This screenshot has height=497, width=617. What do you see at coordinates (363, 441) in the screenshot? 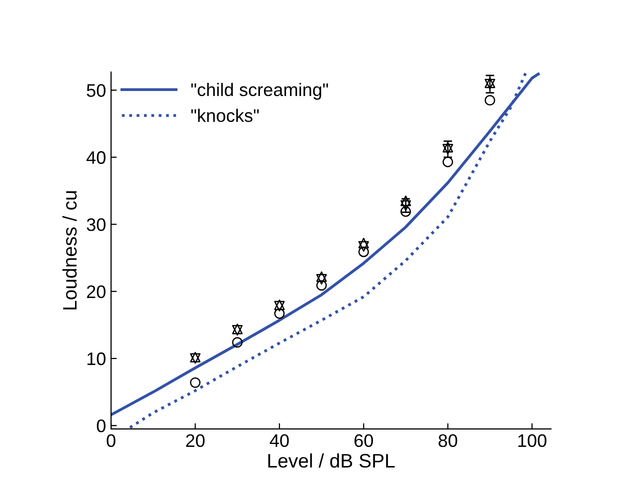
I see `x-tick-label: 60` at bounding box center [363, 441].